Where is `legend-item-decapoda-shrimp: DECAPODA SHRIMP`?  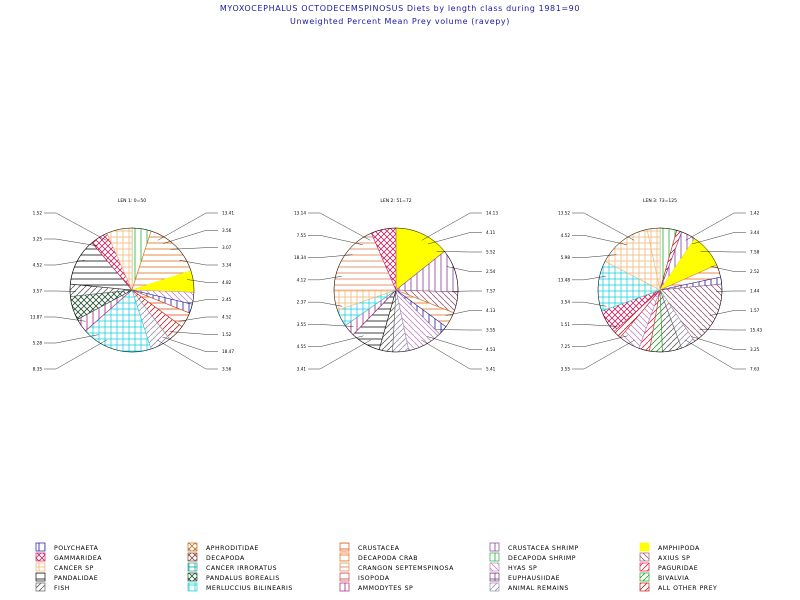 legend-item-decapoda-shrimp: DECAPODA SHRIMP is located at coordinates (532, 557).